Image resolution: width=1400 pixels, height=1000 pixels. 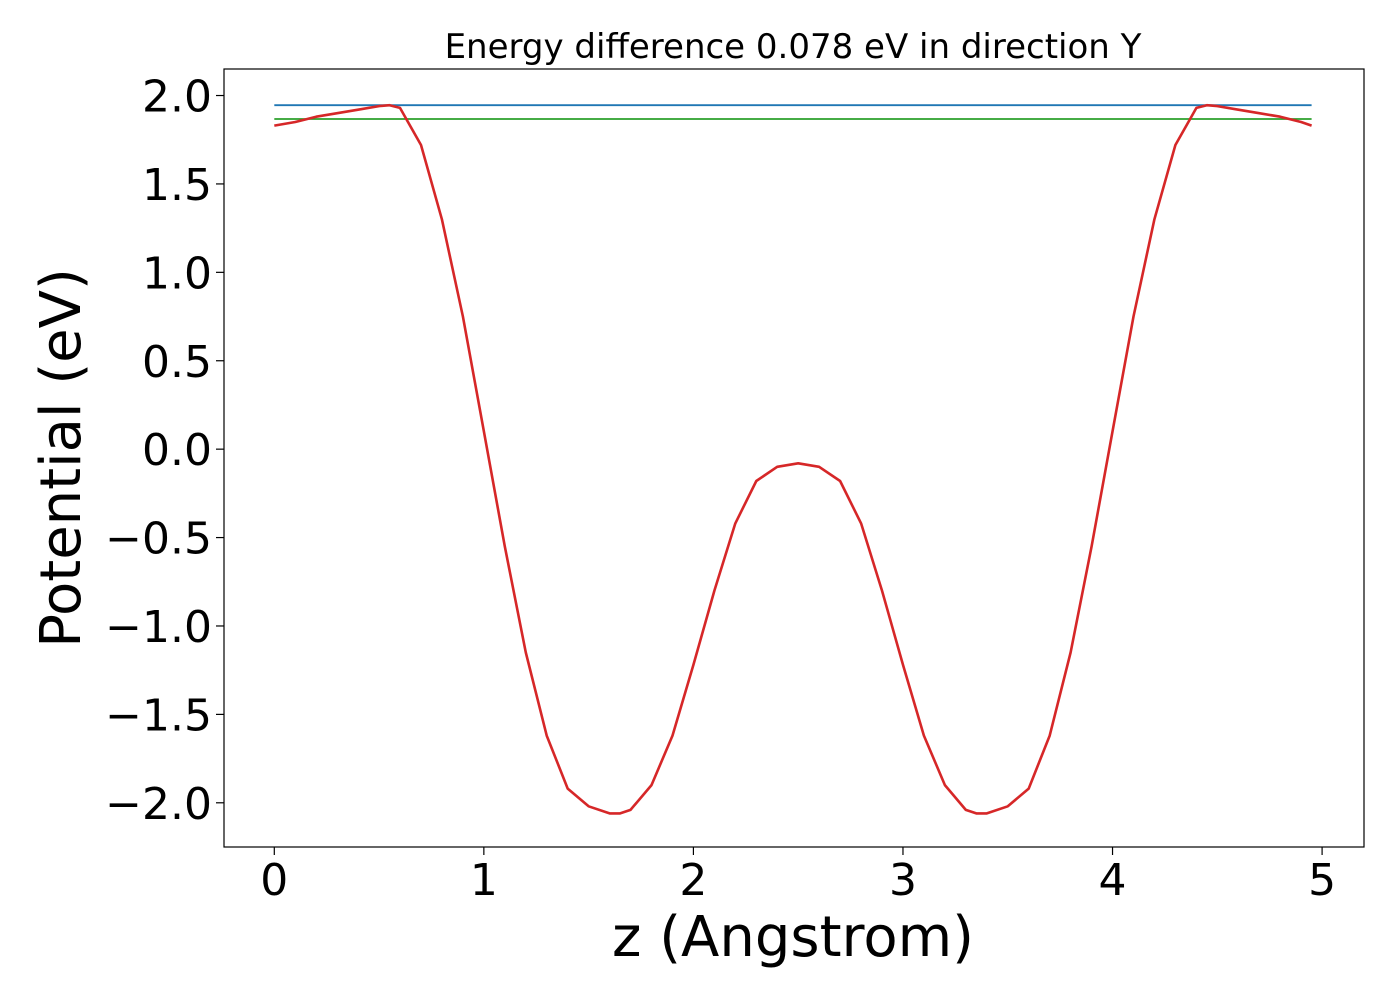 What do you see at coordinates (177, 97) in the screenshot?
I see `y-tick-label: 2.0` at bounding box center [177, 97].